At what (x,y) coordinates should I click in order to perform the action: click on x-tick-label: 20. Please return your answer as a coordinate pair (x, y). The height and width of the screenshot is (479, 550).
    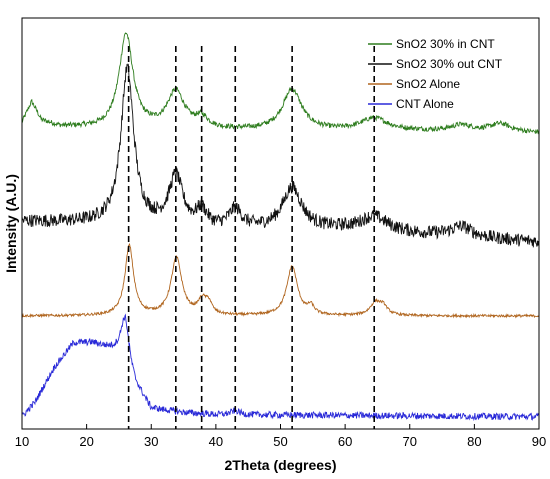
    Looking at the image, I should click on (86, 441).